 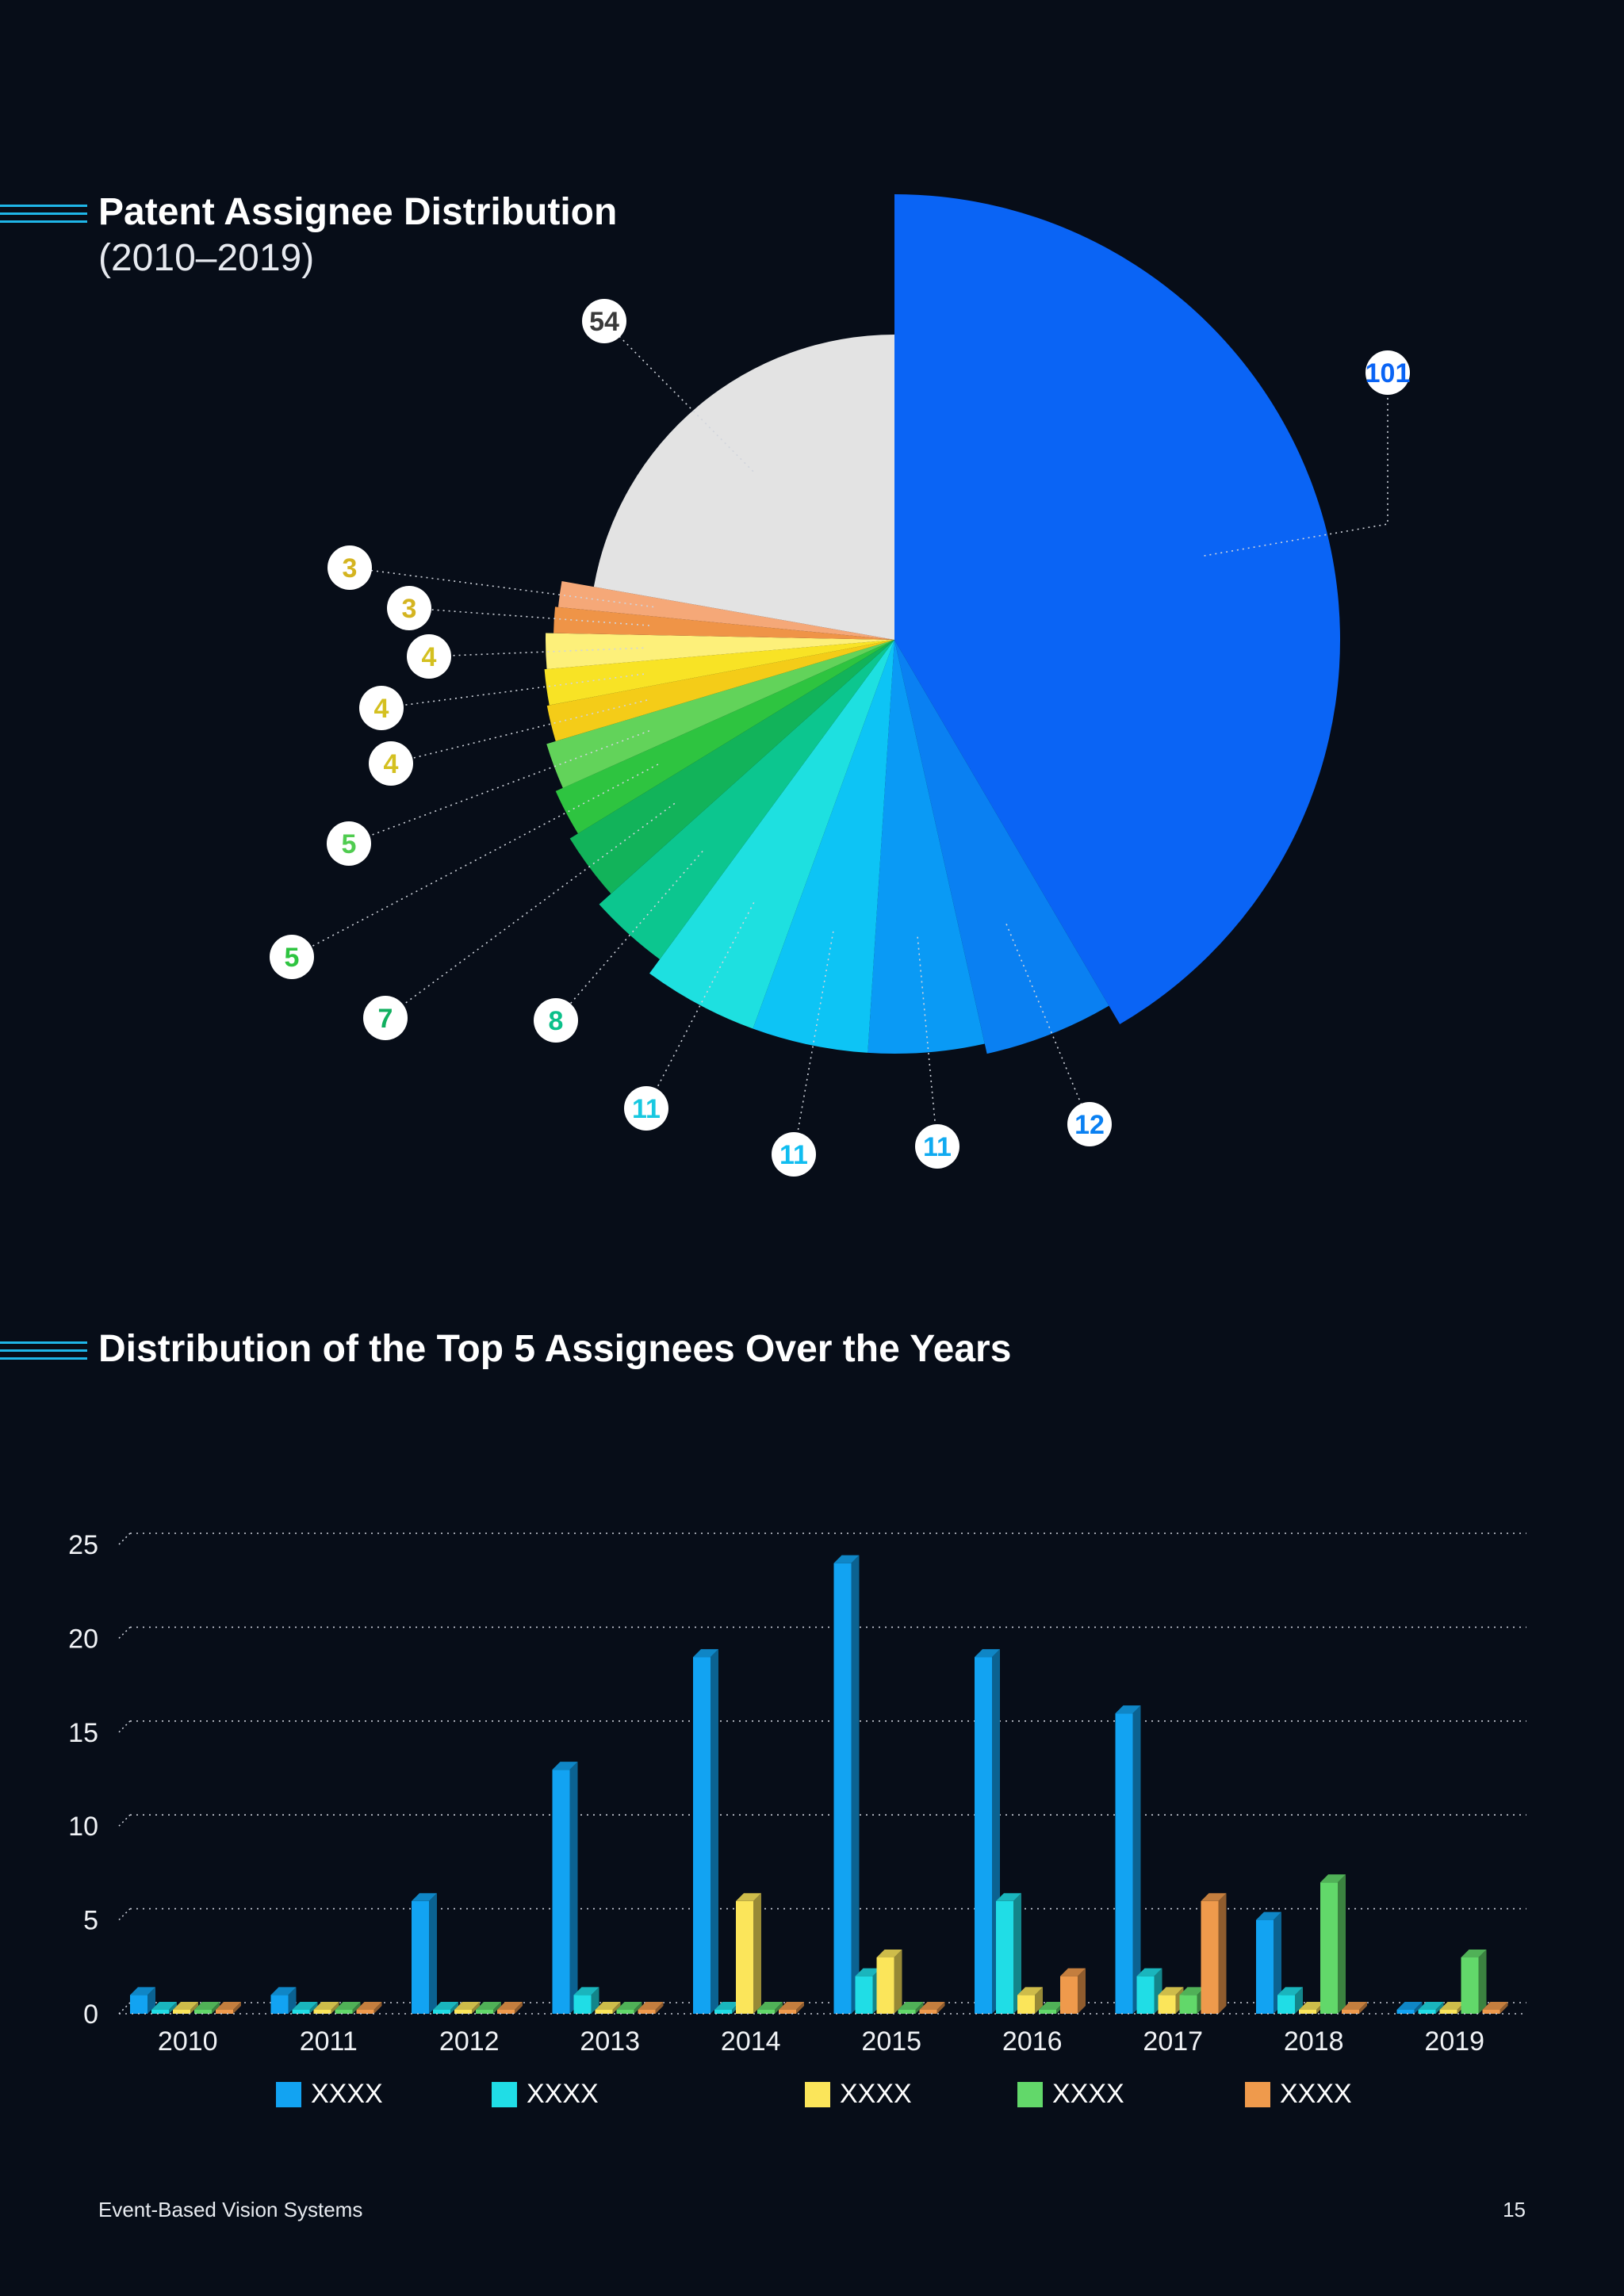 What do you see at coordinates (1314, 2042) in the screenshot?
I see `x-tick-label: 2018` at bounding box center [1314, 2042].